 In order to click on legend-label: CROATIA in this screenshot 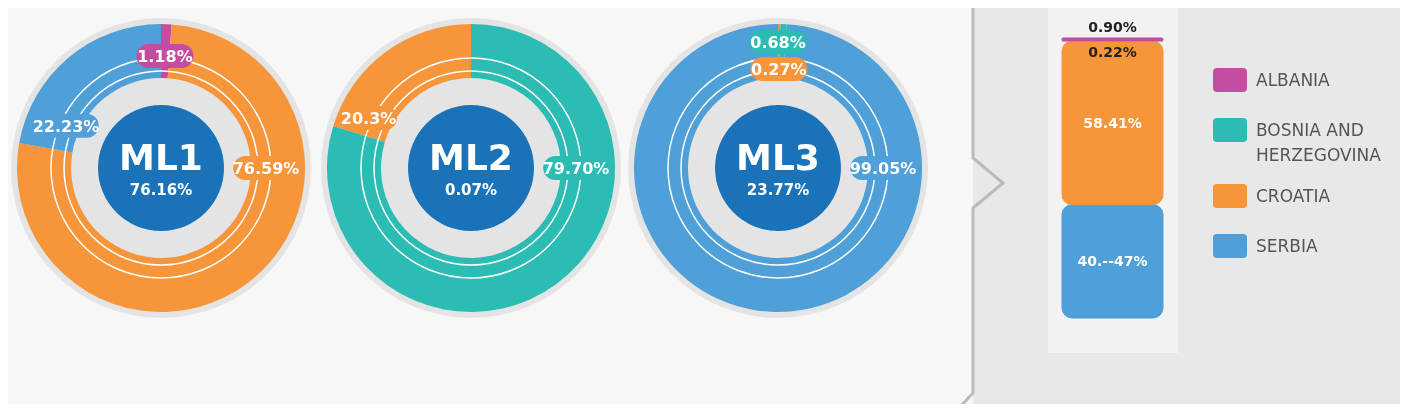, I will do `click(1293, 196)`.